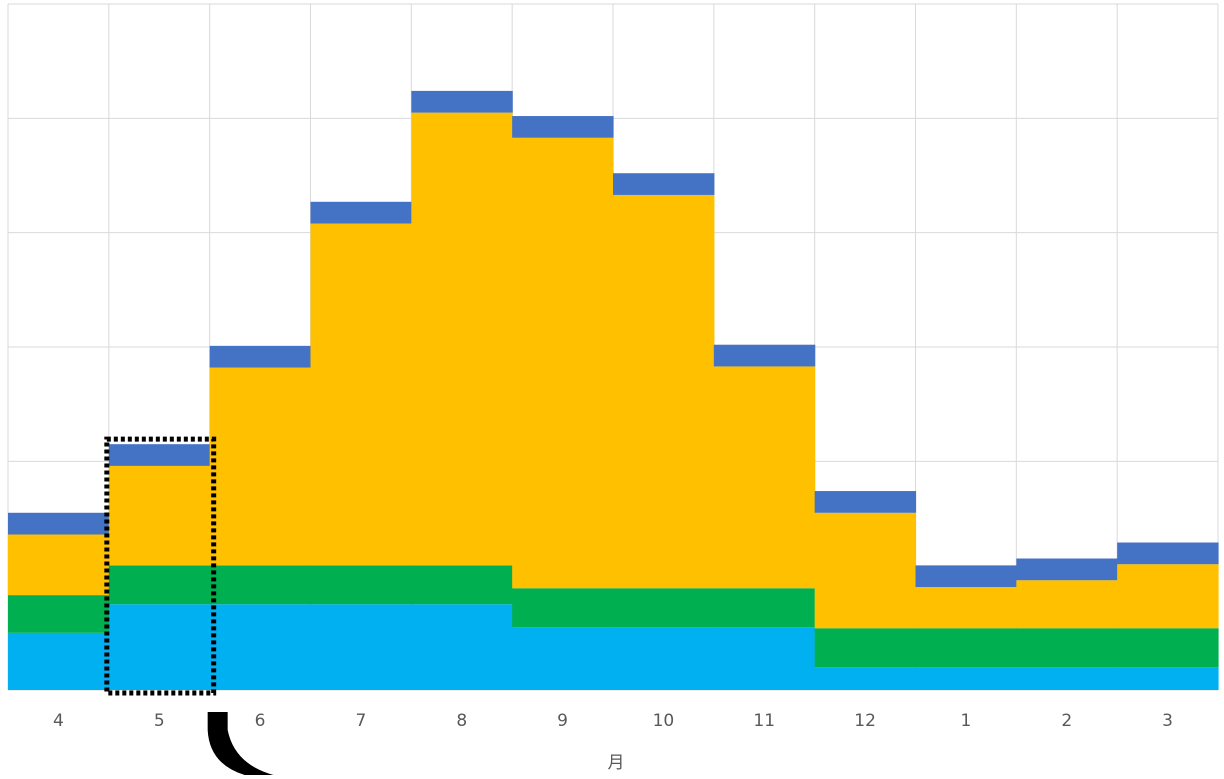  I want to click on annotations, so click(196, 607).